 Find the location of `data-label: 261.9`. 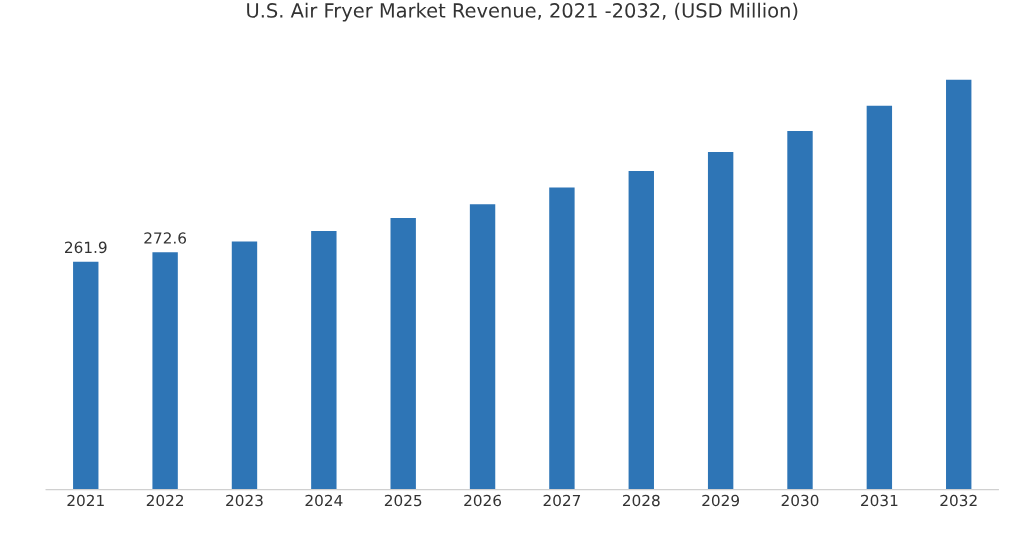

data-label: 261.9 is located at coordinates (86, 247).